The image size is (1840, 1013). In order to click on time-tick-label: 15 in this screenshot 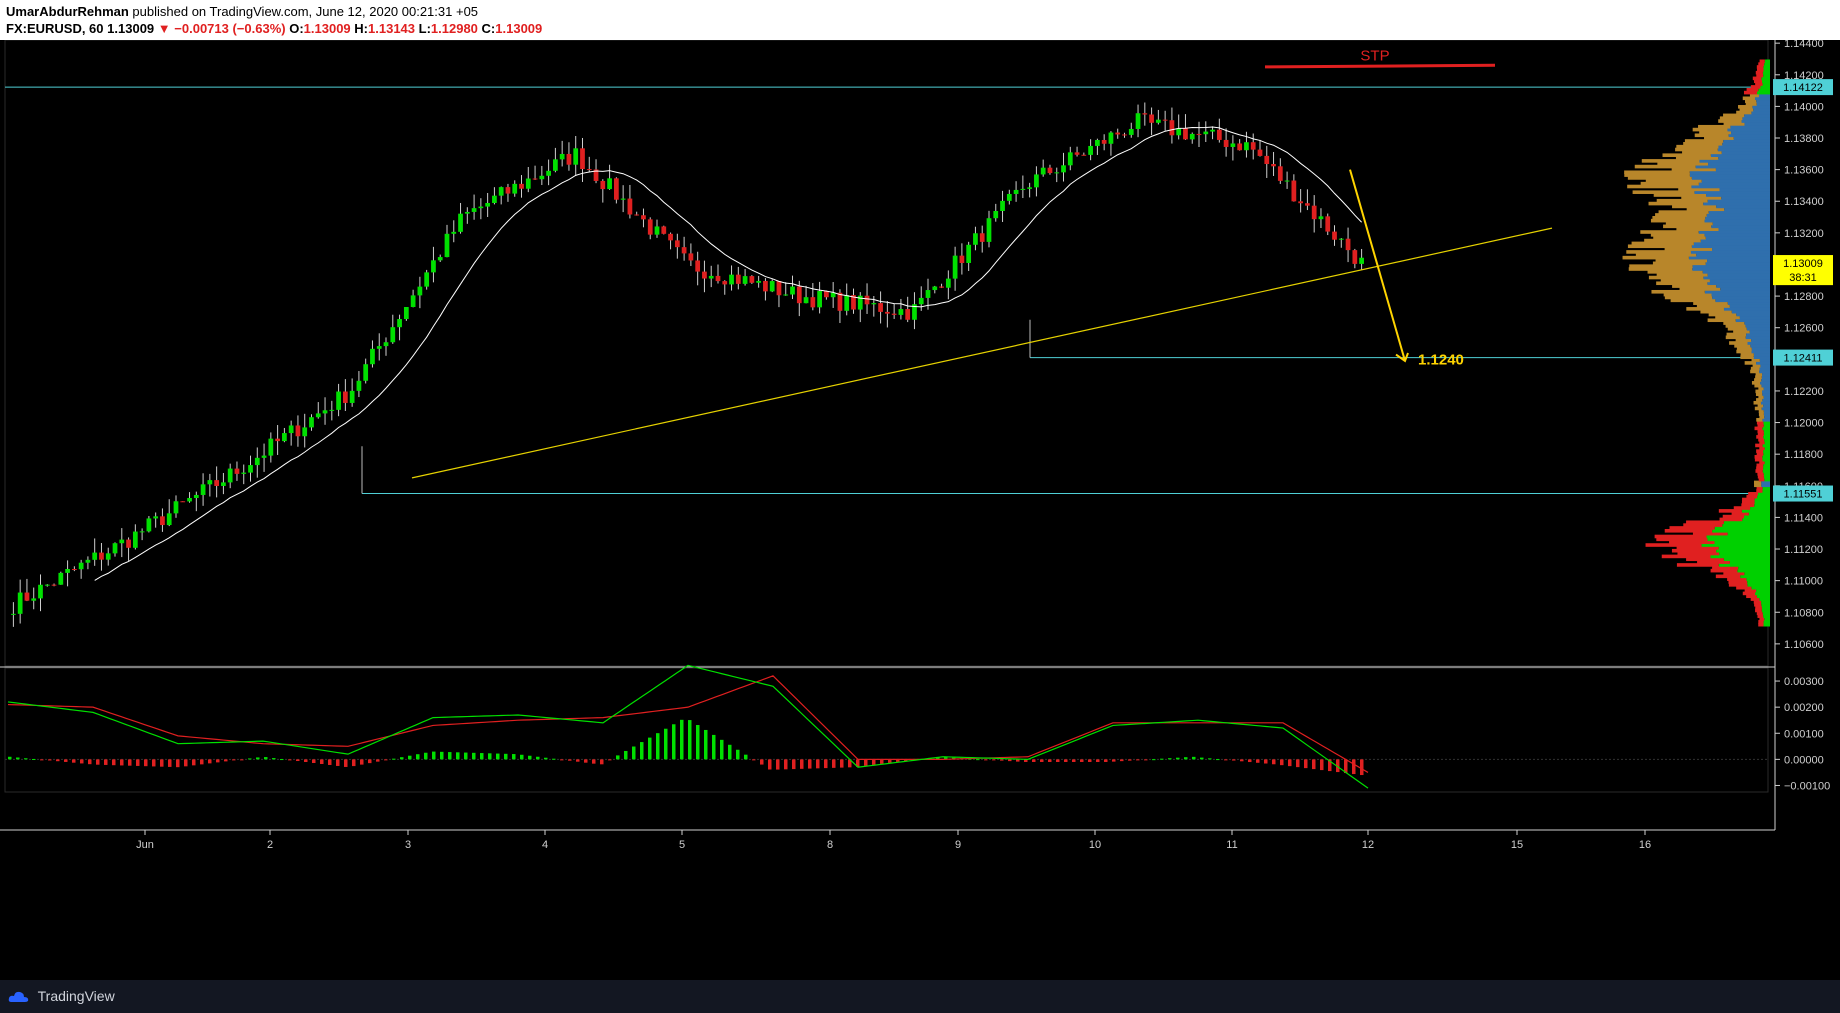, I will do `click(1517, 845)`.